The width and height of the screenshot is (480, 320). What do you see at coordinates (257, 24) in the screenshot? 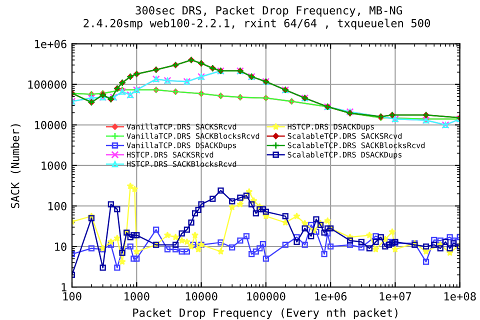
I see `chart-subtitle: 2.4.20smp web100-2.2.1, rxint 64/64 , txqueuelen 500` at bounding box center [257, 24].